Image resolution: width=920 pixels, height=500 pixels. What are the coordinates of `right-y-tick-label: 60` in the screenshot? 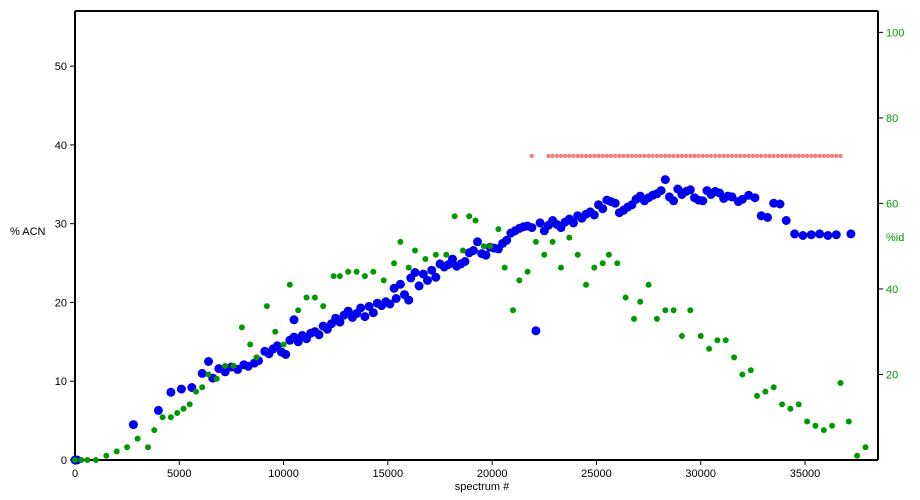 It's located at (892, 204).